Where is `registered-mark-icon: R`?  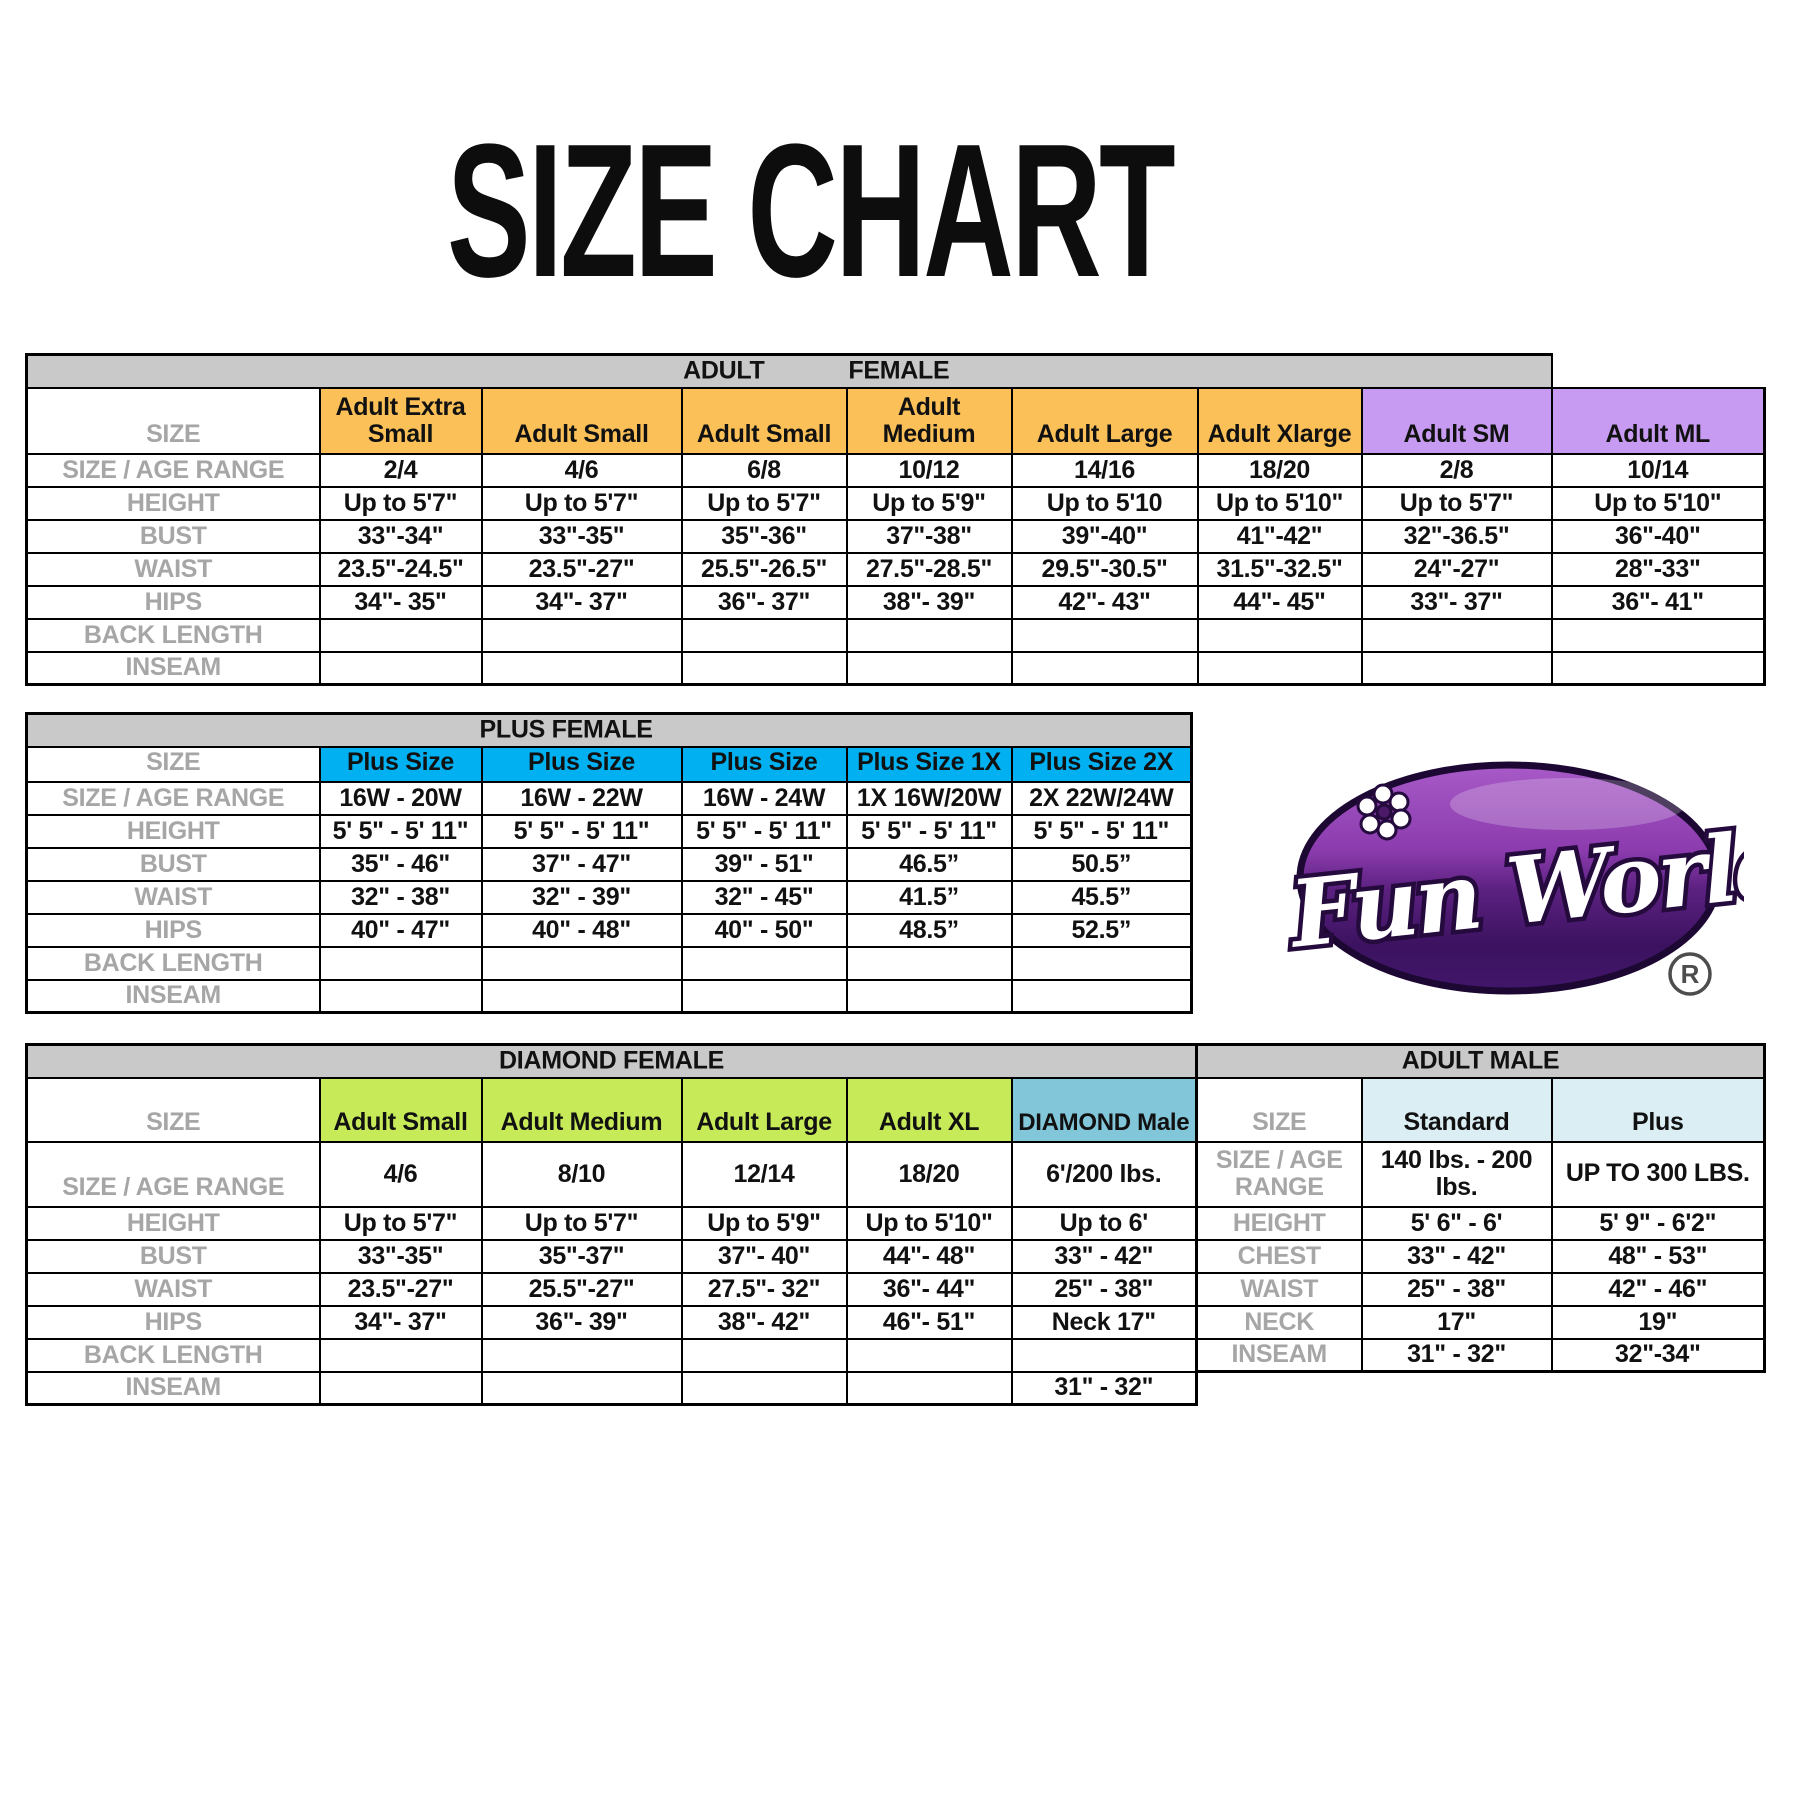
registered-mark-icon: R is located at coordinates (1690, 974).